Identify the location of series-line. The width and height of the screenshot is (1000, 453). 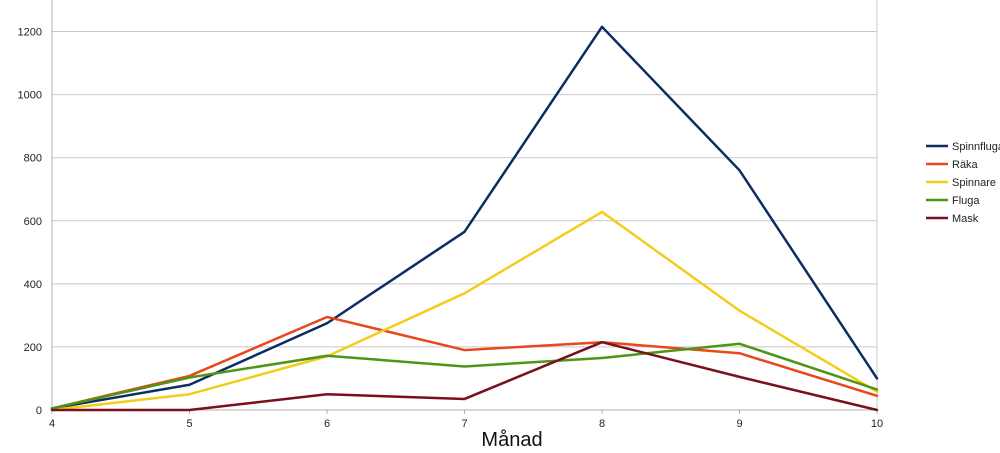
(464, 376).